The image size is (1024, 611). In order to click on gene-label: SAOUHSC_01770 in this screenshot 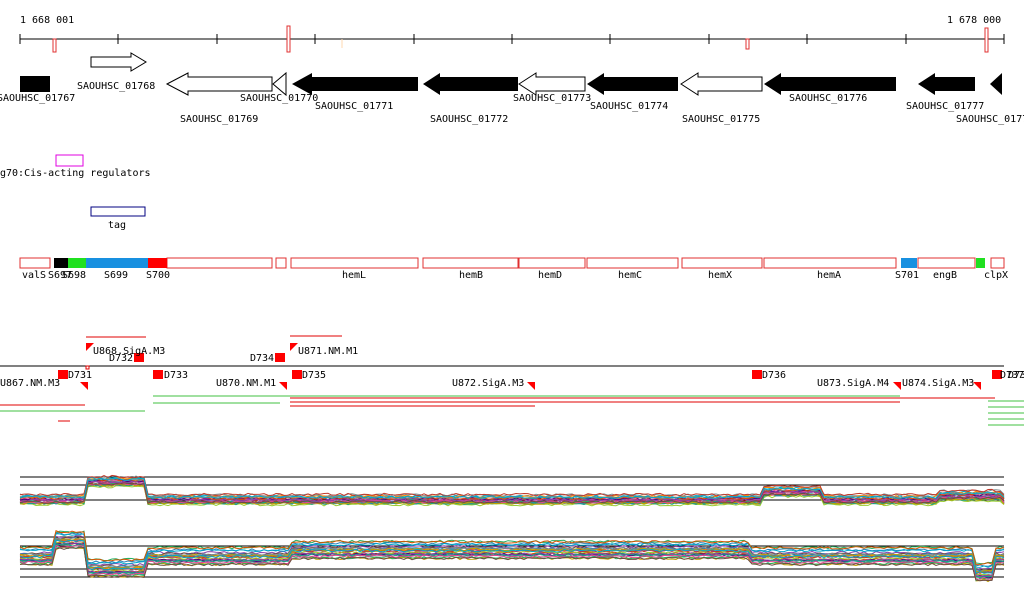, I will do `click(279, 98)`.